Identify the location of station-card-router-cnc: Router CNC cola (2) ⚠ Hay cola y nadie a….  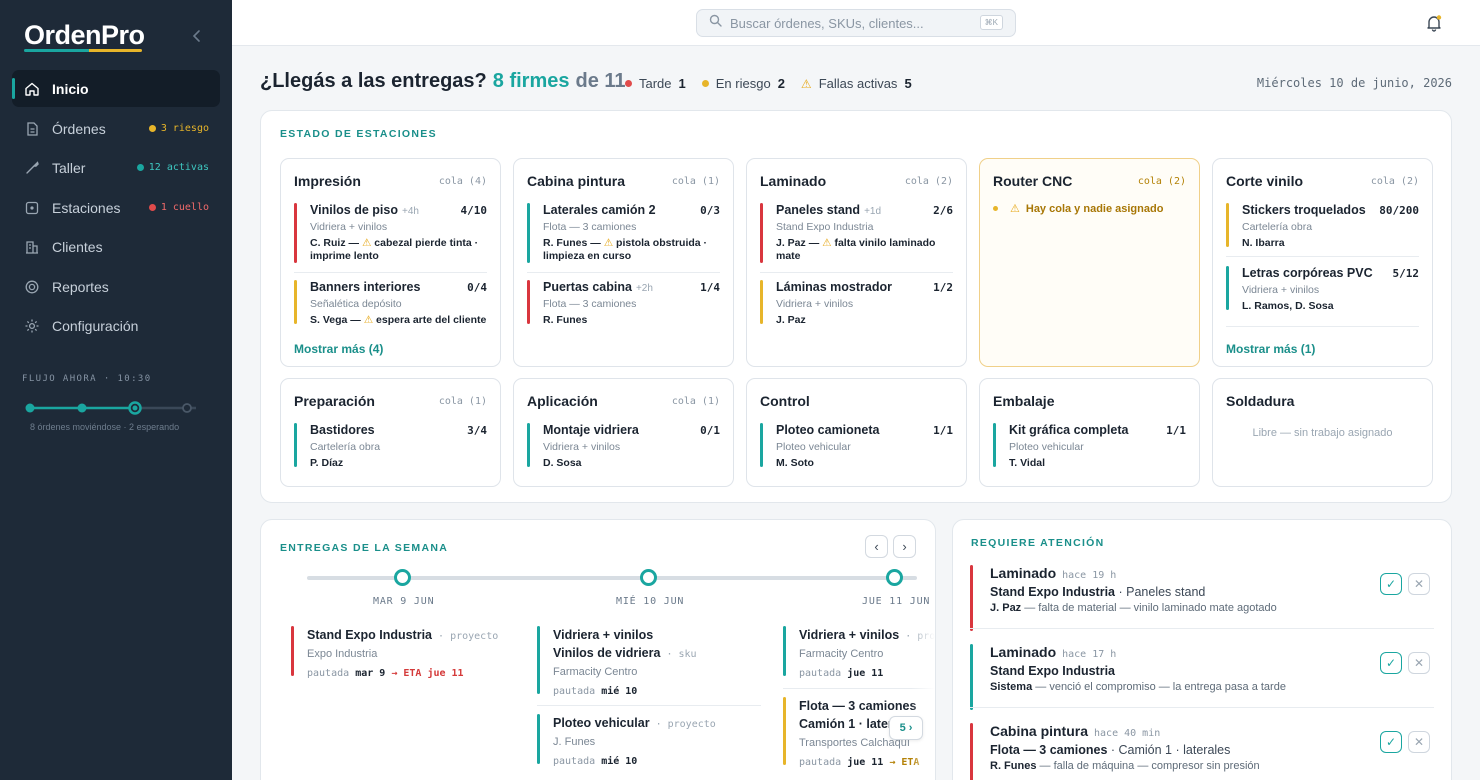
(1089, 262).